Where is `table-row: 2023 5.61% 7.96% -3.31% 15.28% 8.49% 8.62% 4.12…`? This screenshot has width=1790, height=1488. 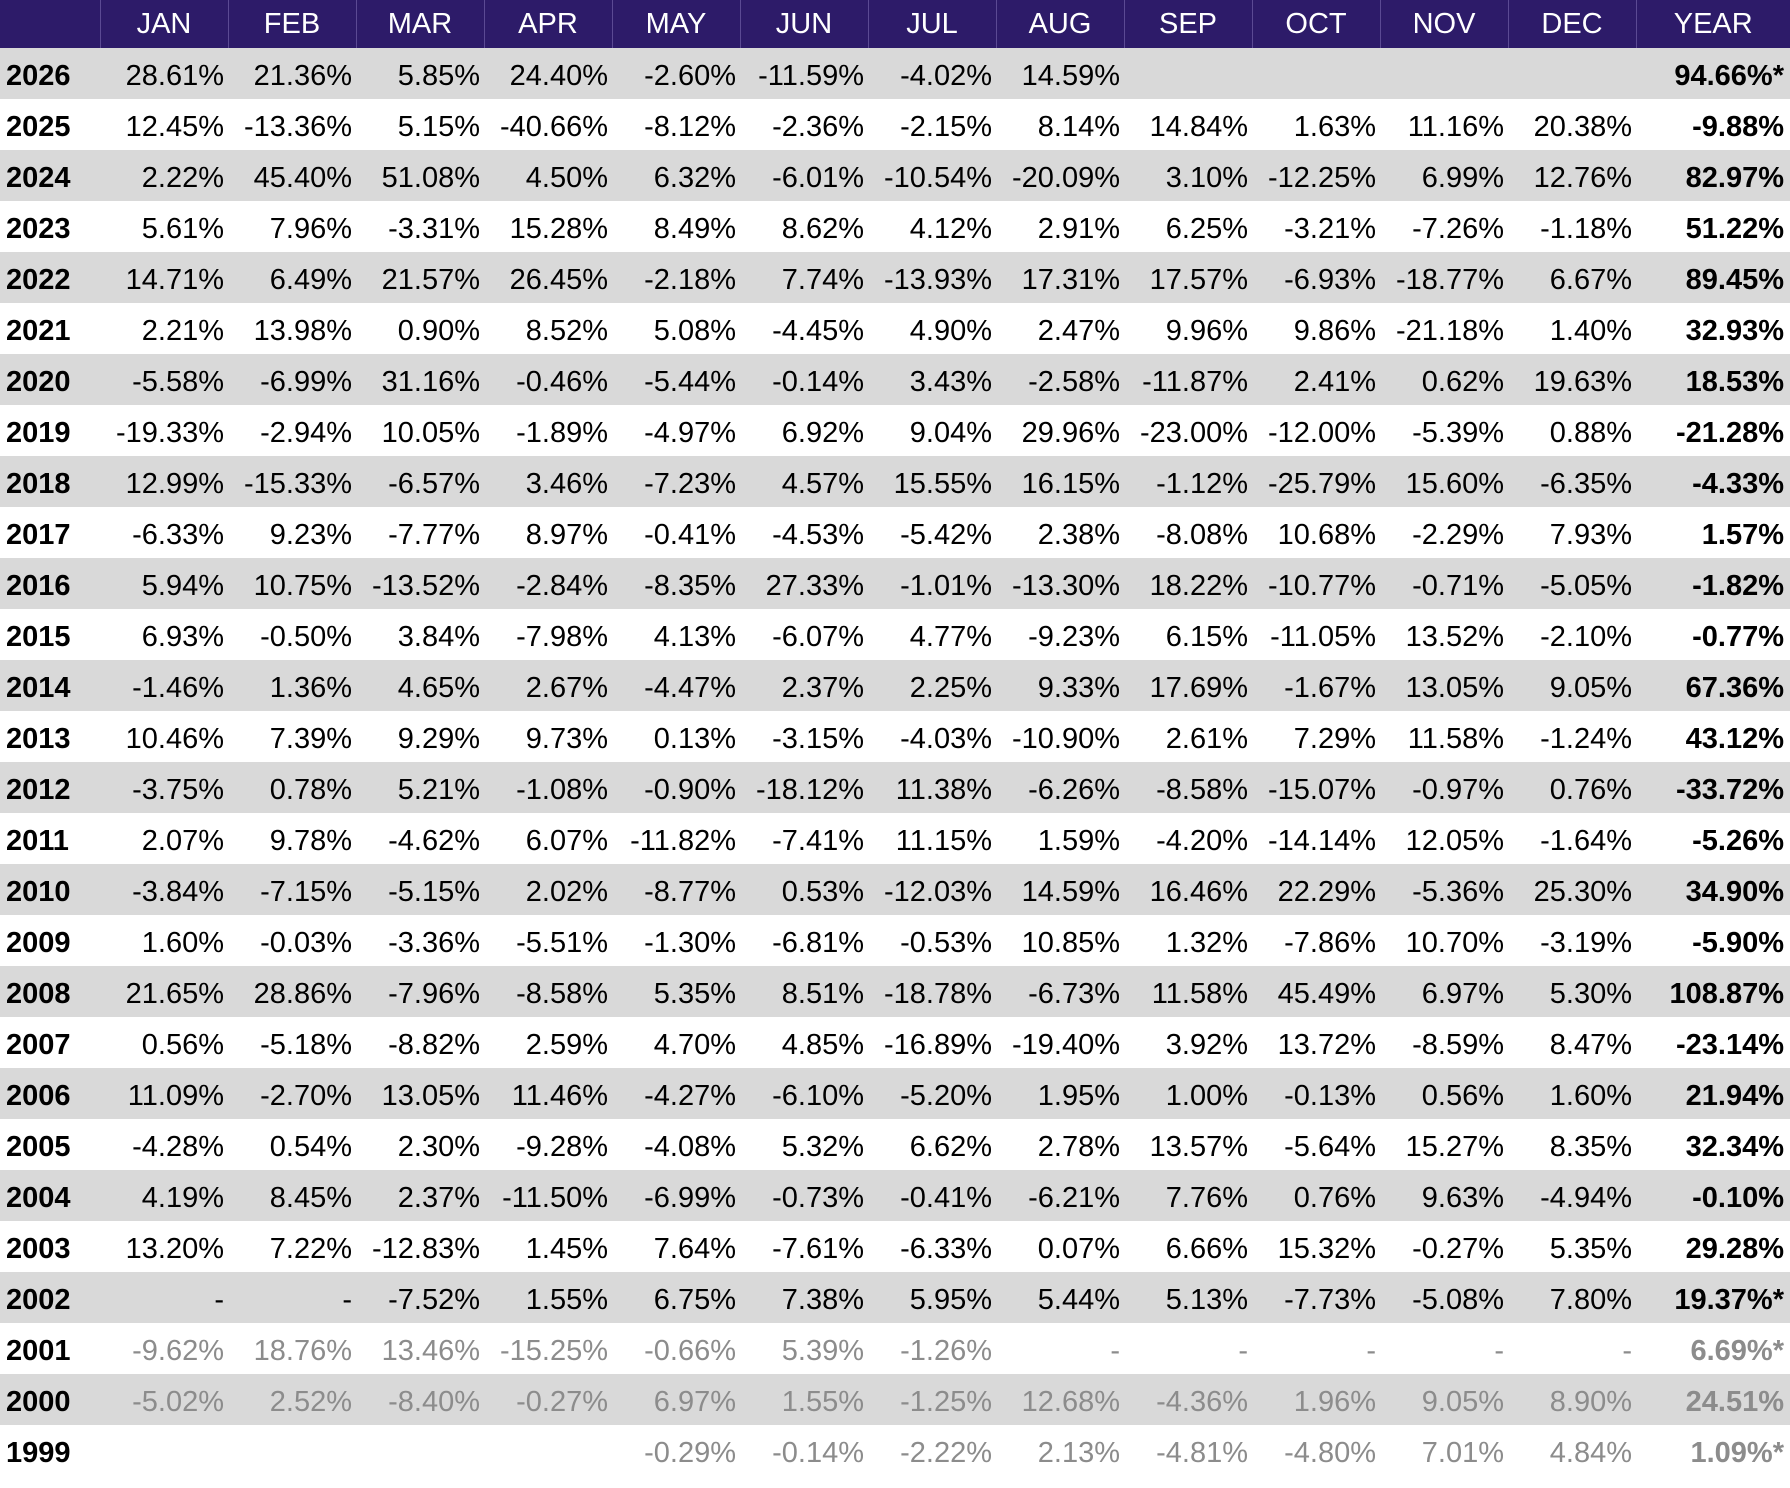
table-row: 2023 5.61% 7.96% -3.31% 15.28% 8.49% 8.62% 4.12… is located at coordinates (895, 226).